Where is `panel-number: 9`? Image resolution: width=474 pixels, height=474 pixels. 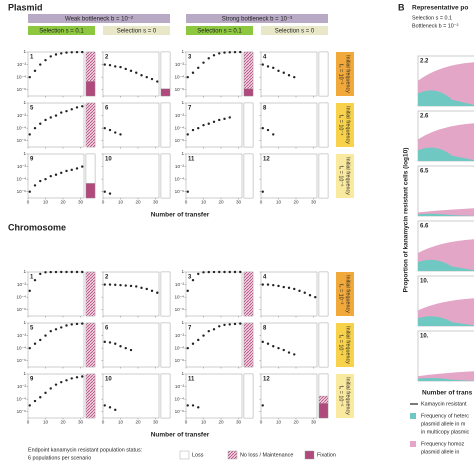
panel-number: 9 is located at coordinates (32, 380).